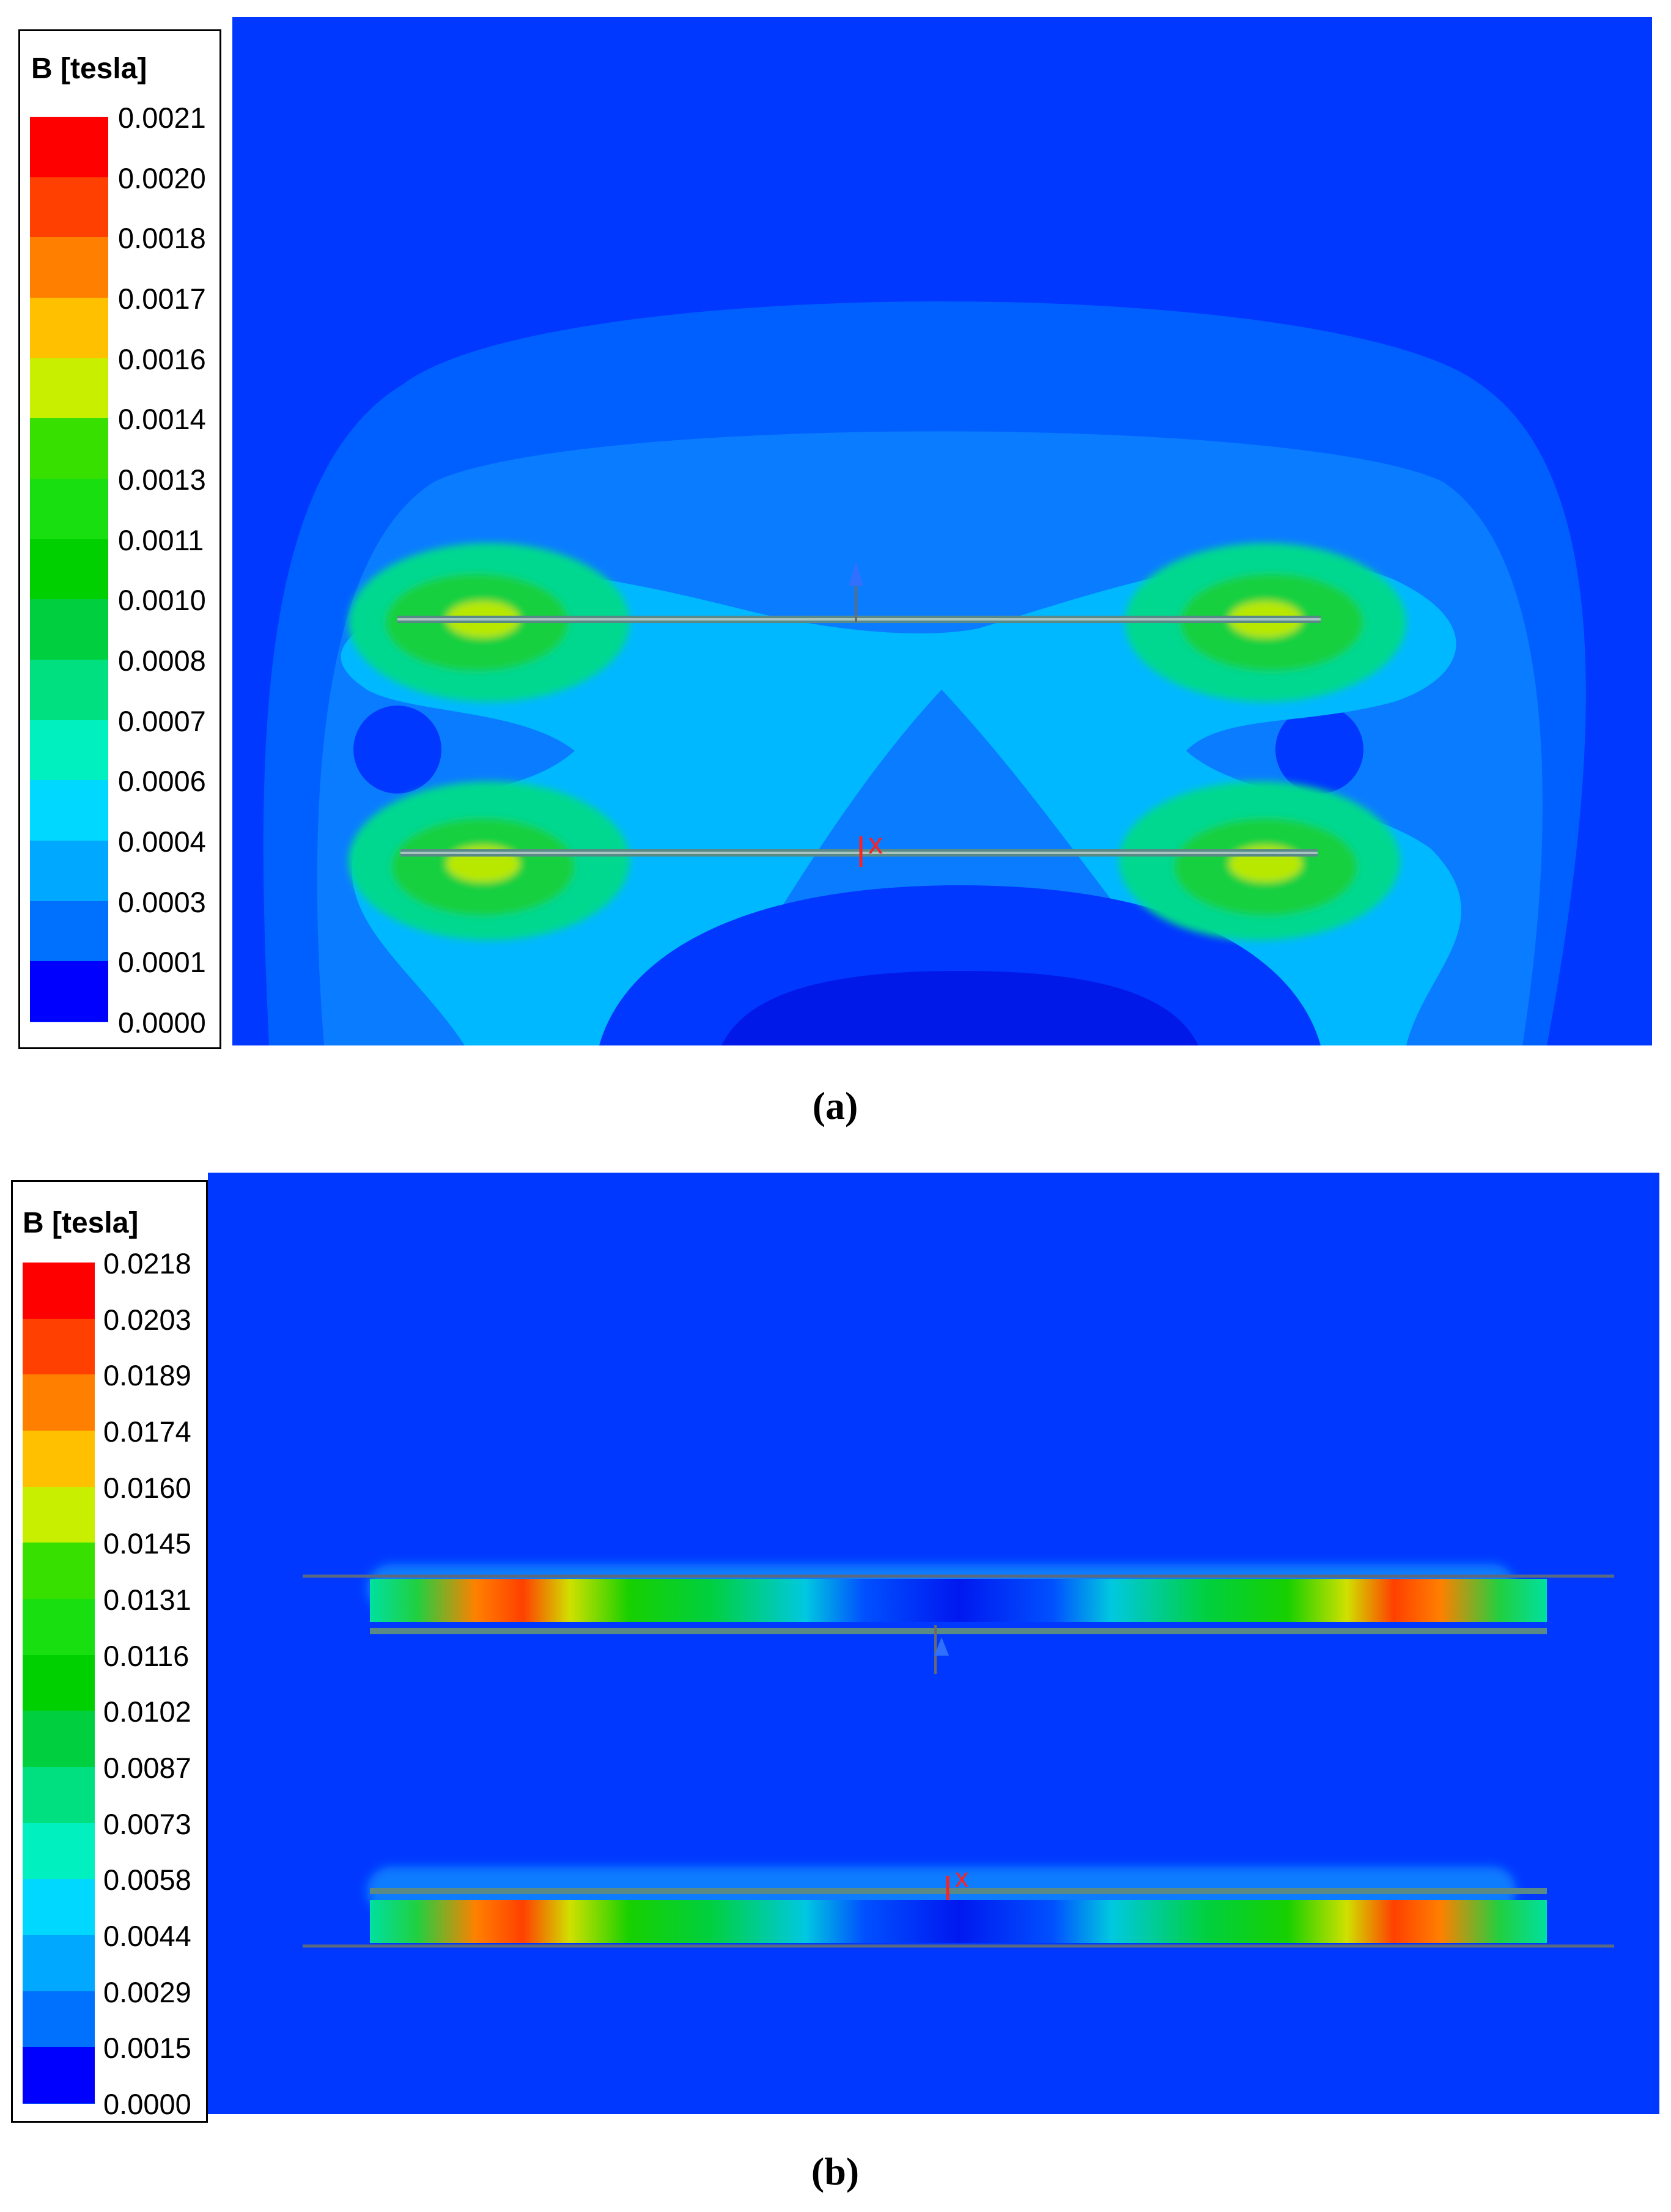 Image resolution: width=1671 pixels, height=2212 pixels. What do you see at coordinates (162, 962) in the screenshot?
I see `scale-tick-label: 0.0001` at bounding box center [162, 962].